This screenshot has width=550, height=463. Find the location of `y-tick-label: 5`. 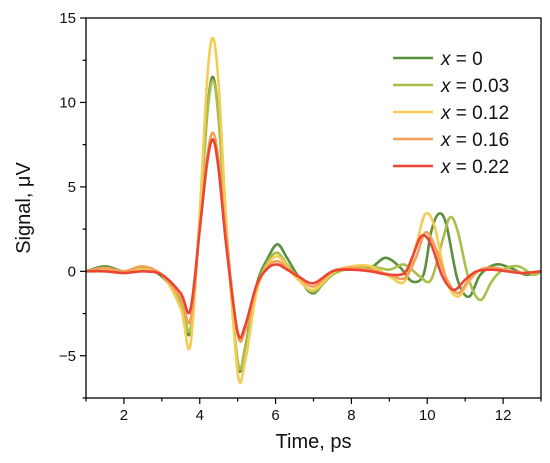

y-tick-label: 5 is located at coordinates (72, 187).